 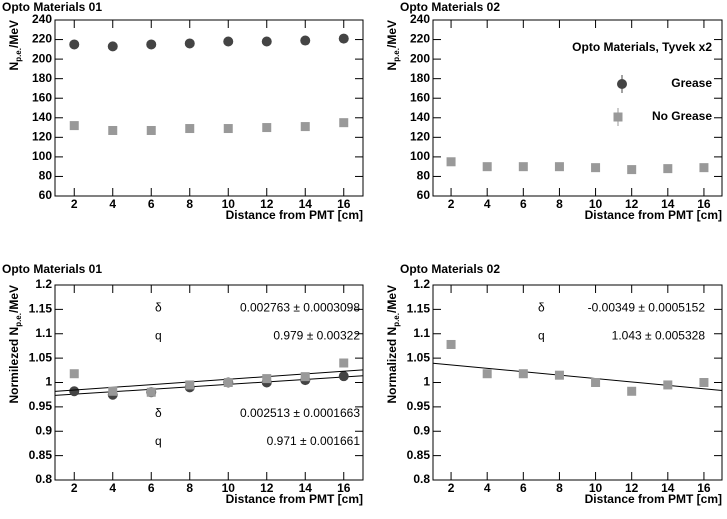 What do you see at coordinates (15, 45) in the screenshot?
I see `y-axis-label: Np.e./MeV` at bounding box center [15, 45].